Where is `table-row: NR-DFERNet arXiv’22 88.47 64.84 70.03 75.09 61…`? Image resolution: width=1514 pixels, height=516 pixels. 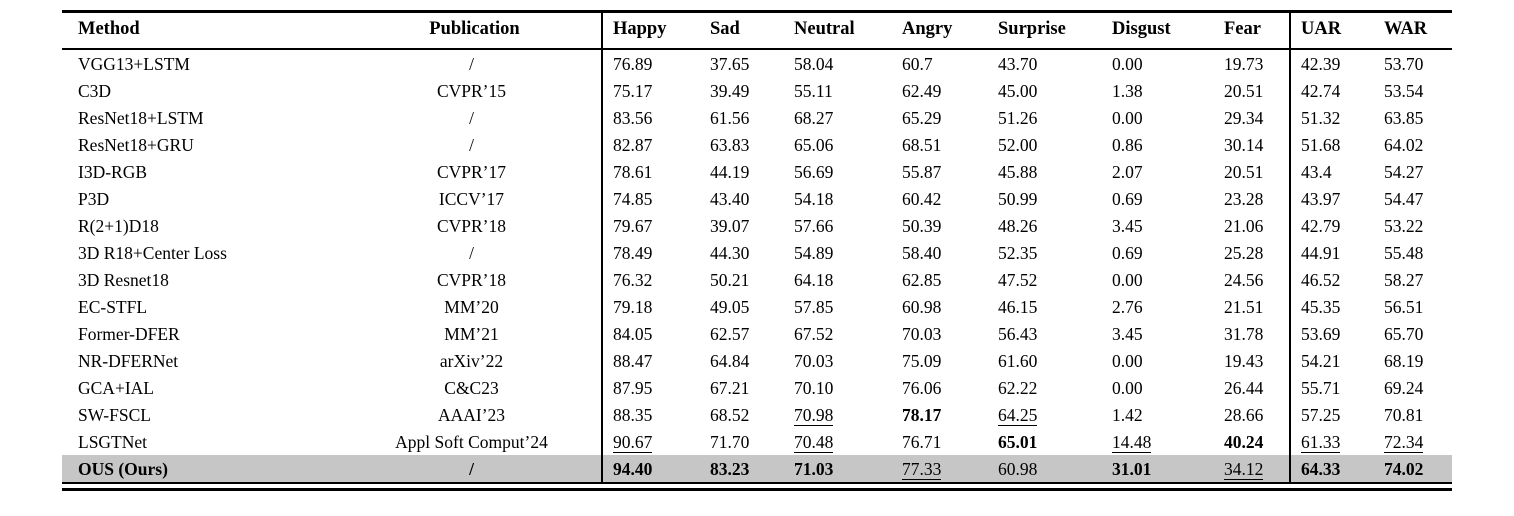
table-row: NR-DFERNet arXiv’22 88.47 64.84 70.03 75.09 61… is located at coordinates (757, 360).